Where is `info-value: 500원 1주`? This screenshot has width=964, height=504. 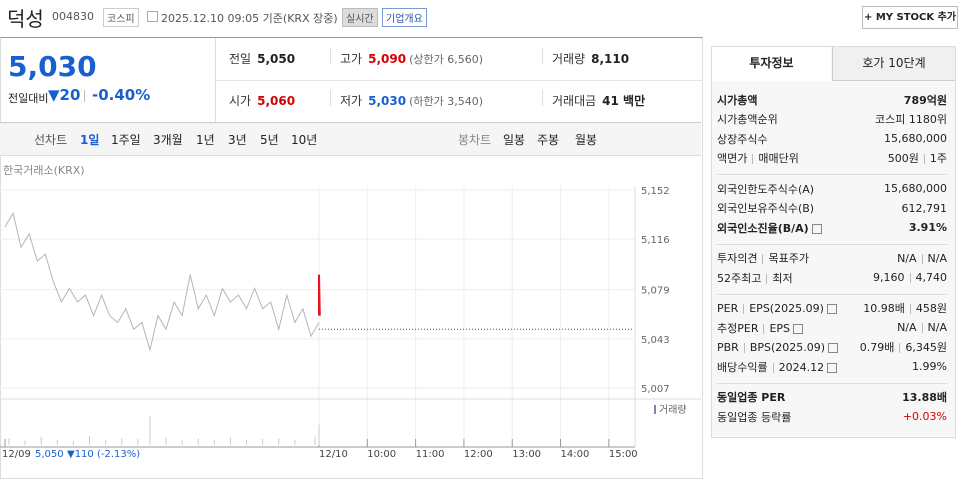
info-value: 500원 1주 is located at coordinates (917, 158).